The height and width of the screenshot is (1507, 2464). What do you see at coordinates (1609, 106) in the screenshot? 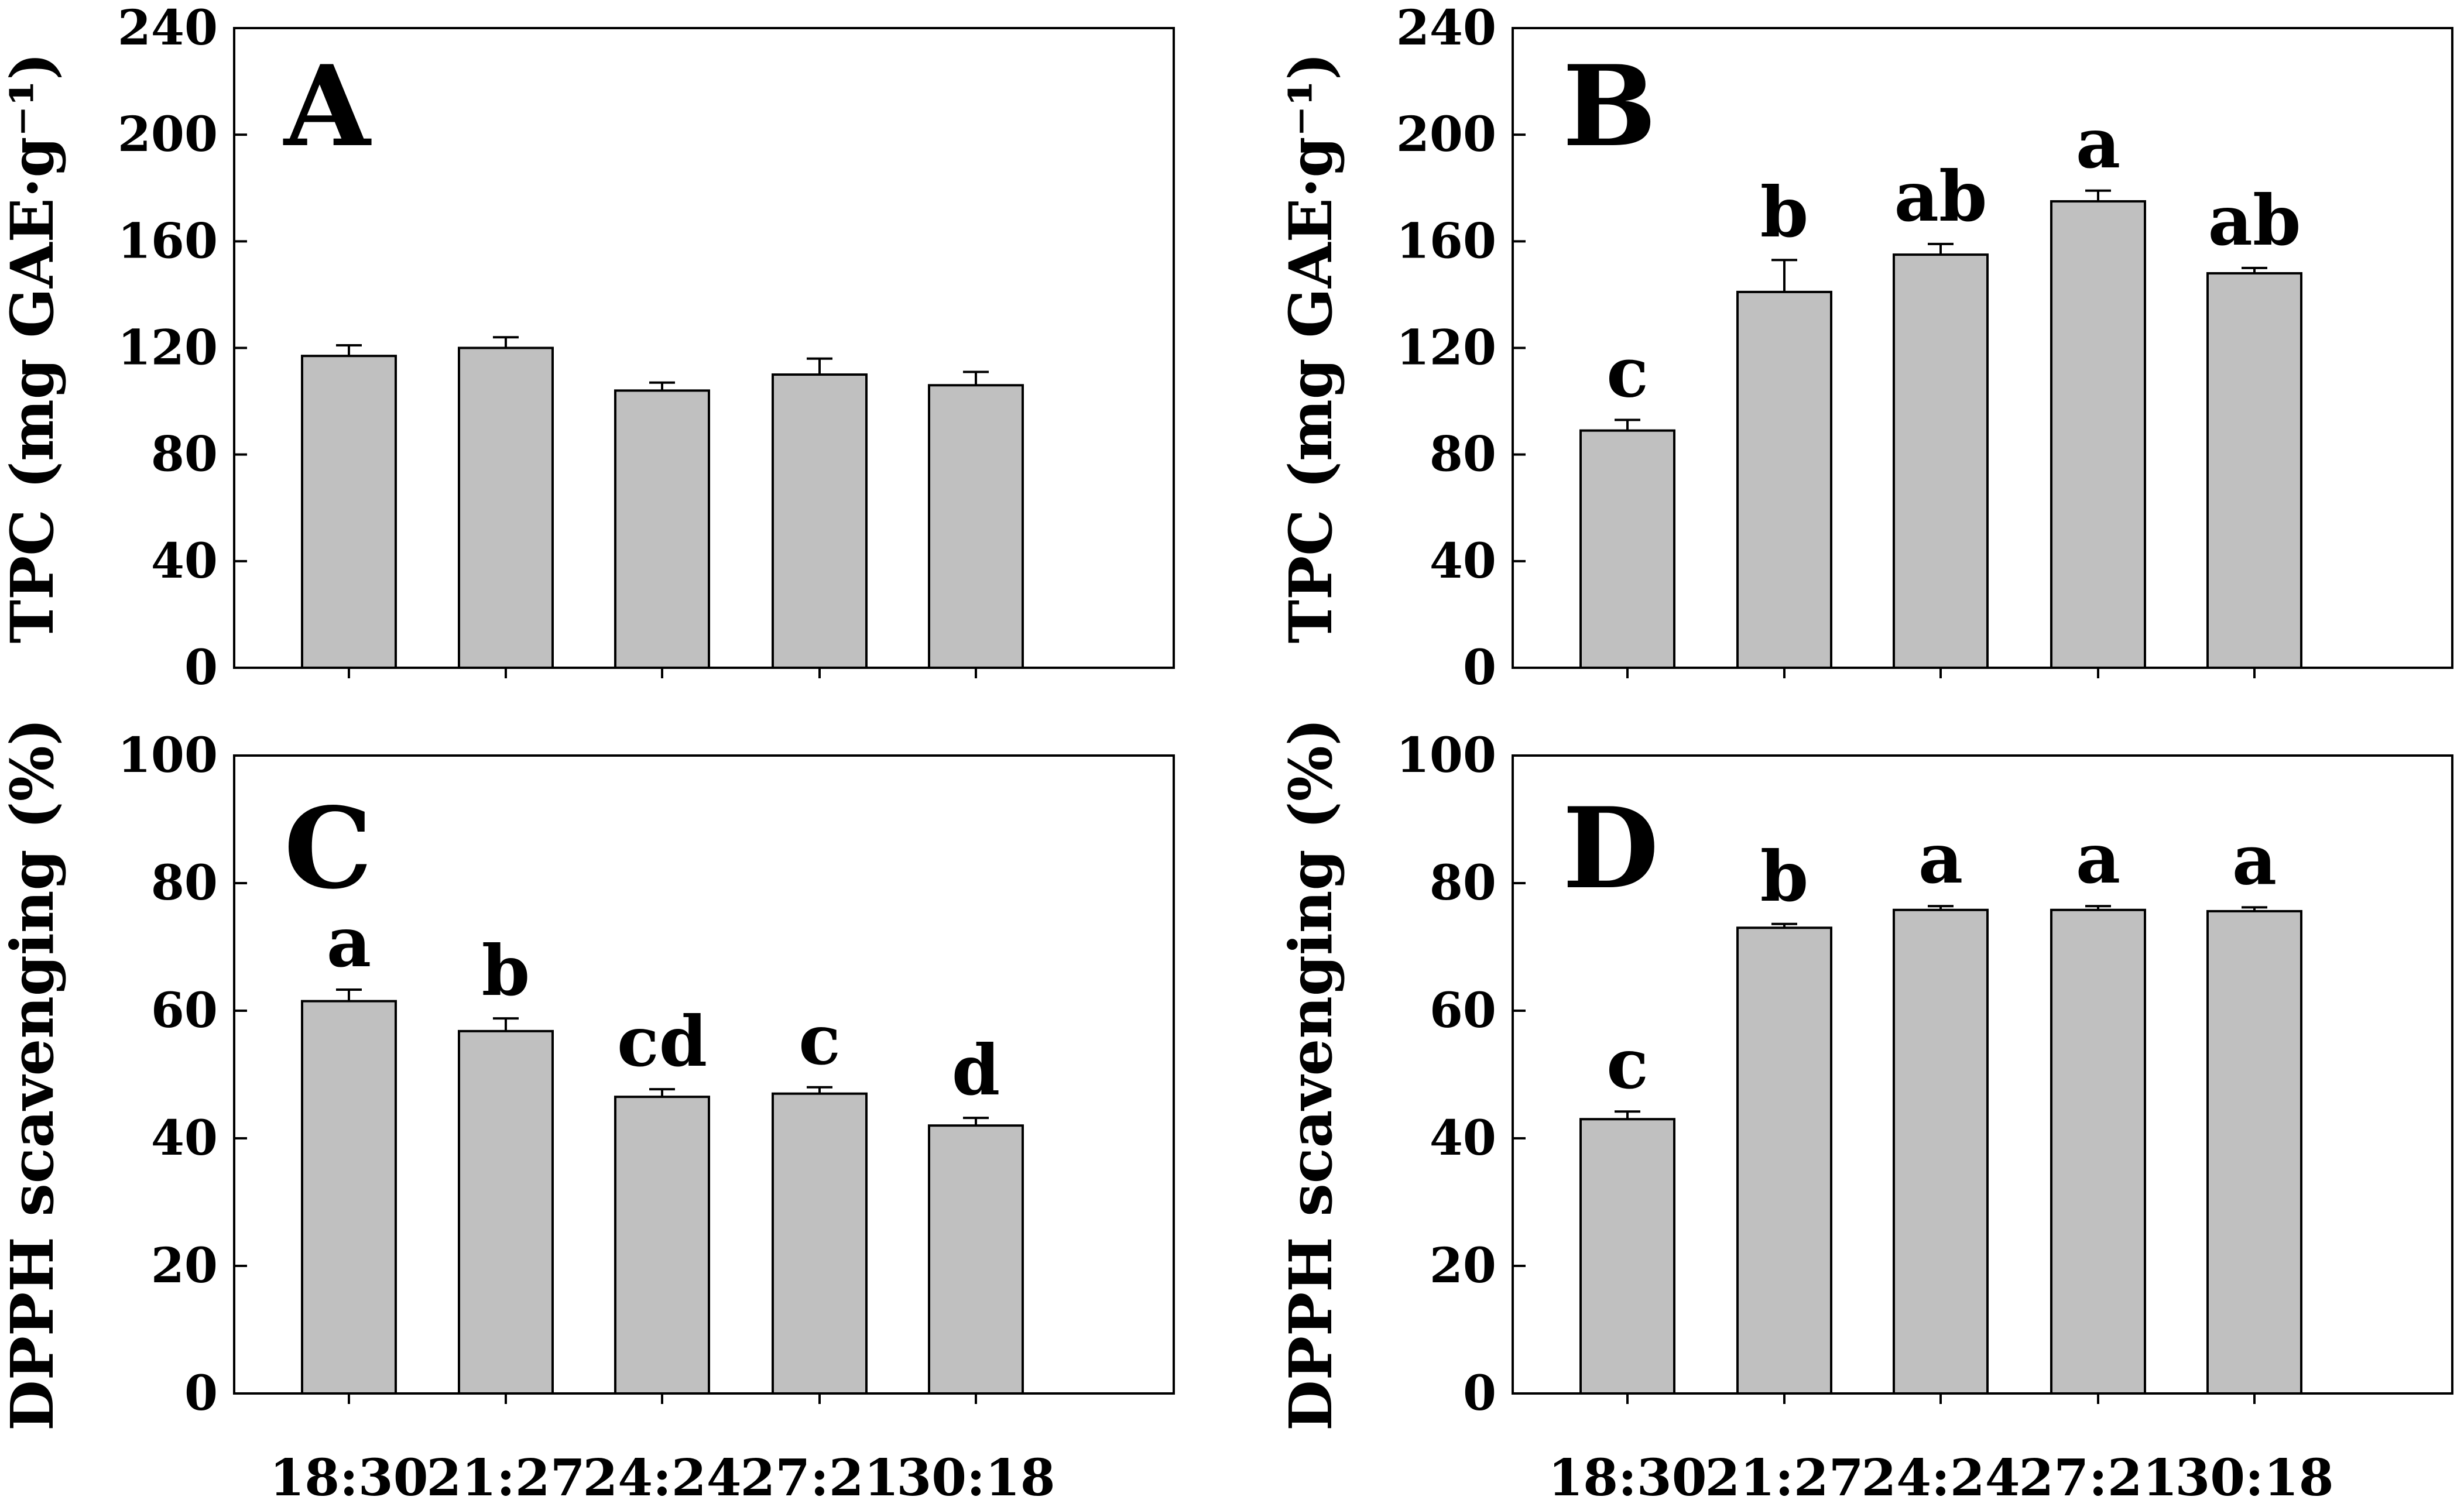
I see `panel-letter: B` at bounding box center [1609, 106].